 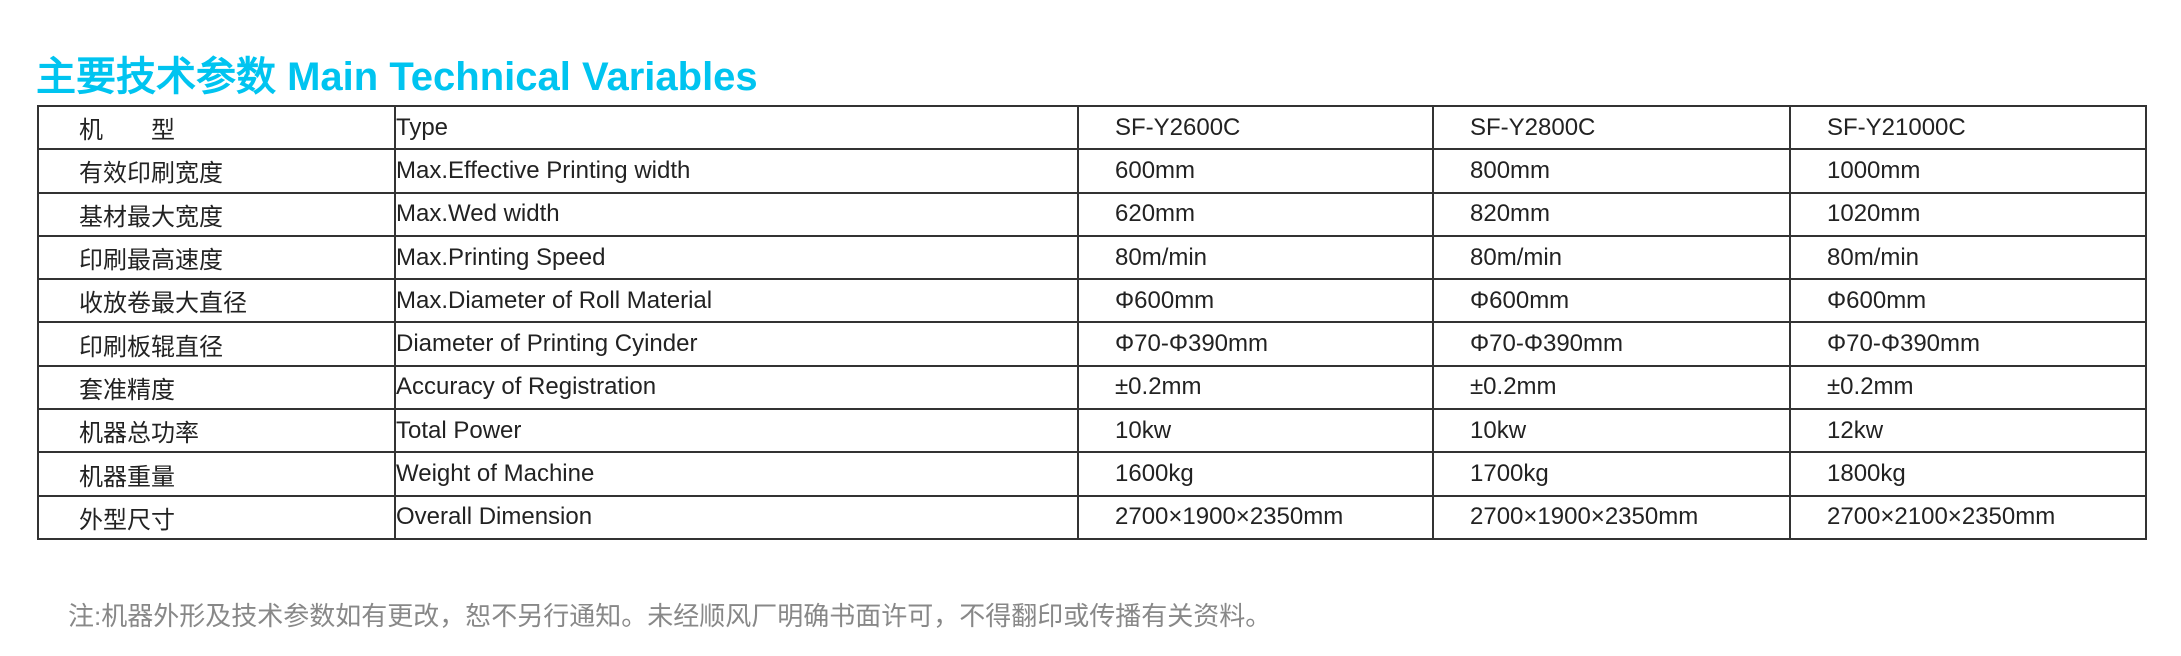 What do you see at coordinates (216, 474) in the screenshot?
I see `cell-cn-label: 机器重量` at bounding box center [216, 474].